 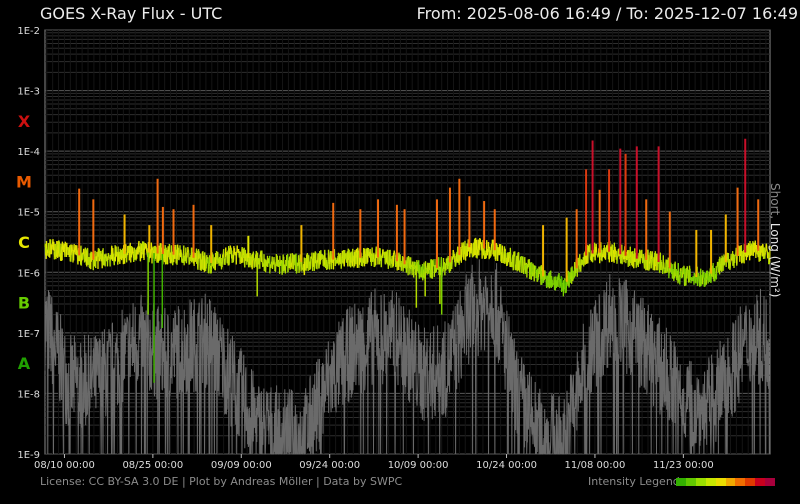 What do you see at coordinates (152, 465) in the screenshot?
I see `x-tick-label: 08/25 00:00` at bounding box center [152, 465].